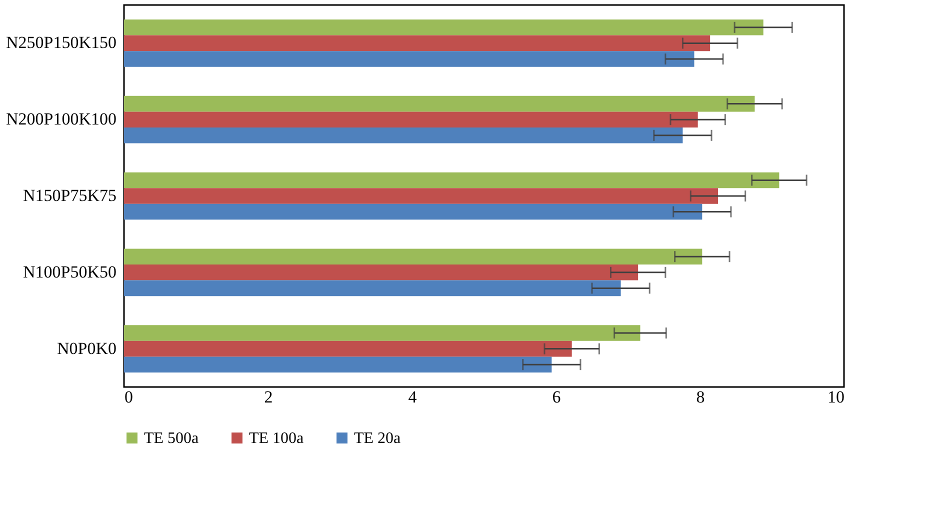 The height and width of the screenshot is (510, 936). Describe the element at coordinates (69, 195) in the screenshot. I see `y-tick-label: N150P75K75` at that location.